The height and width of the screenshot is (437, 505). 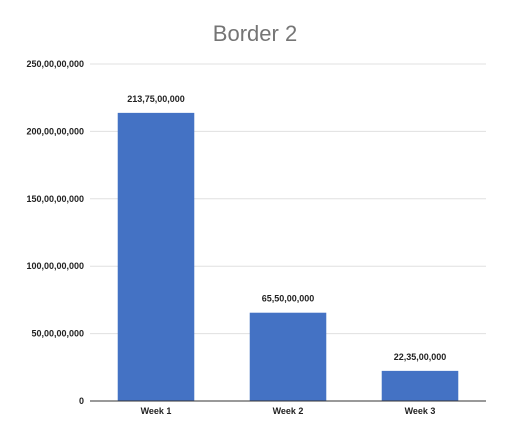 What do you see at coordinates (156, 411) in the screenshot?
I see `x-tick-label: Week 1` at bounding box center [156, 411].